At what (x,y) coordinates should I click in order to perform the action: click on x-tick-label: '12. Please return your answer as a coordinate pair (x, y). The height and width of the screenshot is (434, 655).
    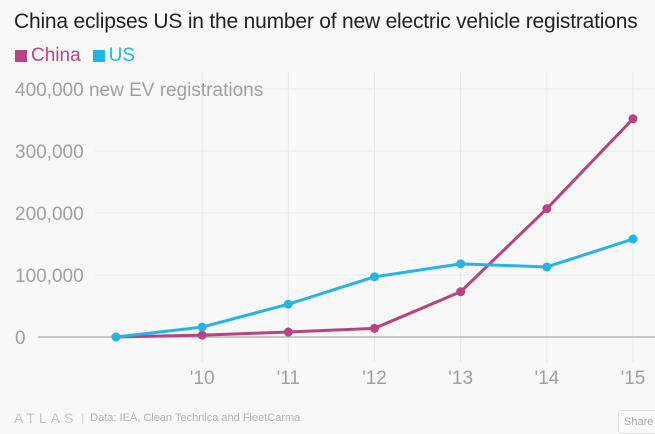
    Looking at the image, I should click on (374, 378).